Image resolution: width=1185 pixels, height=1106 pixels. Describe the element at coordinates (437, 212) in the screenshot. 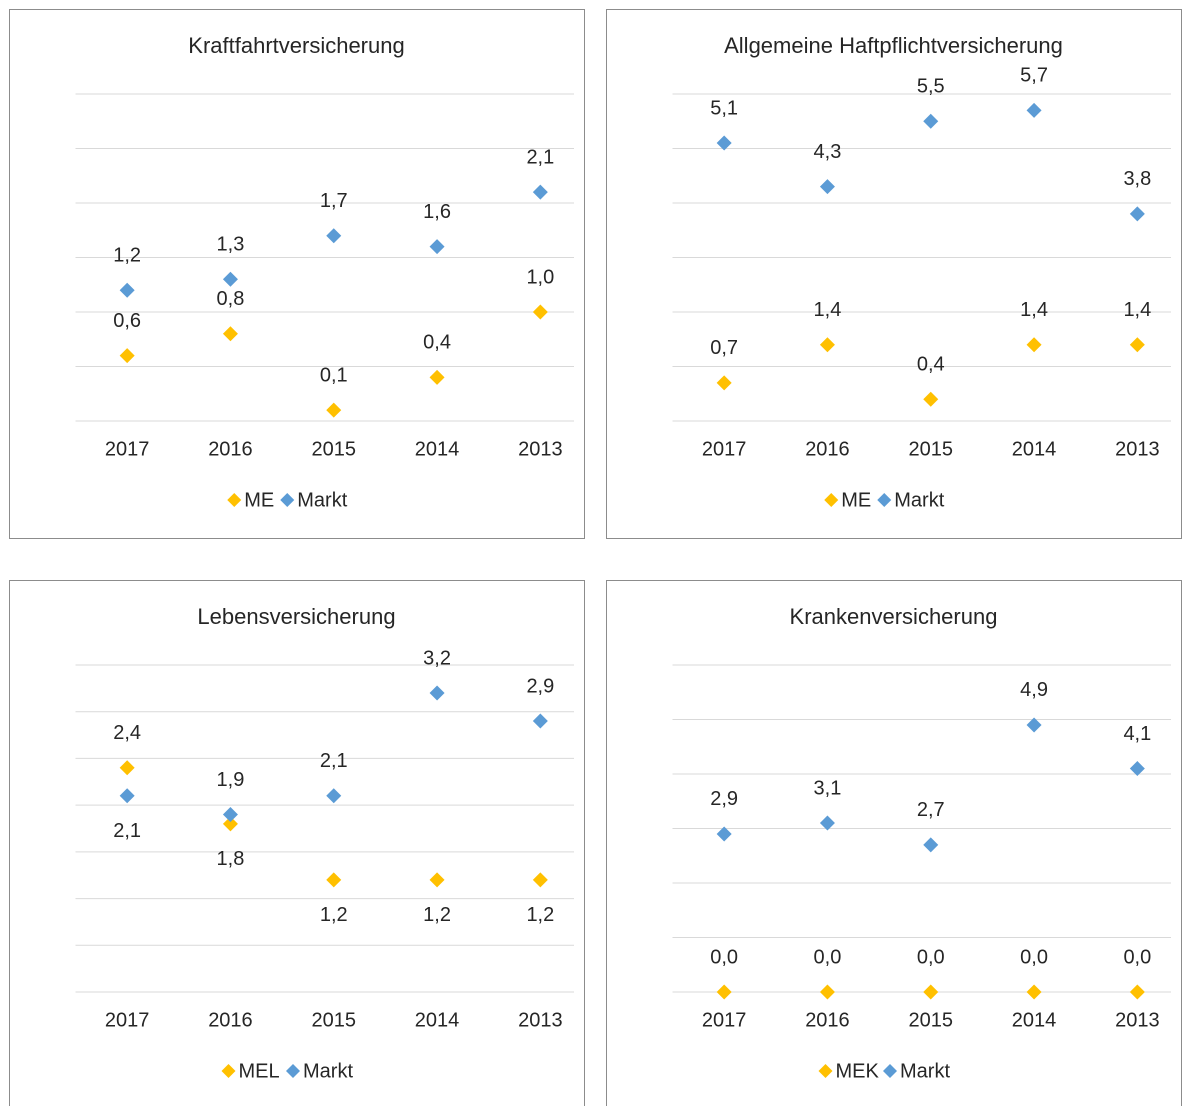

I see `data-label: 1,6` at that location.